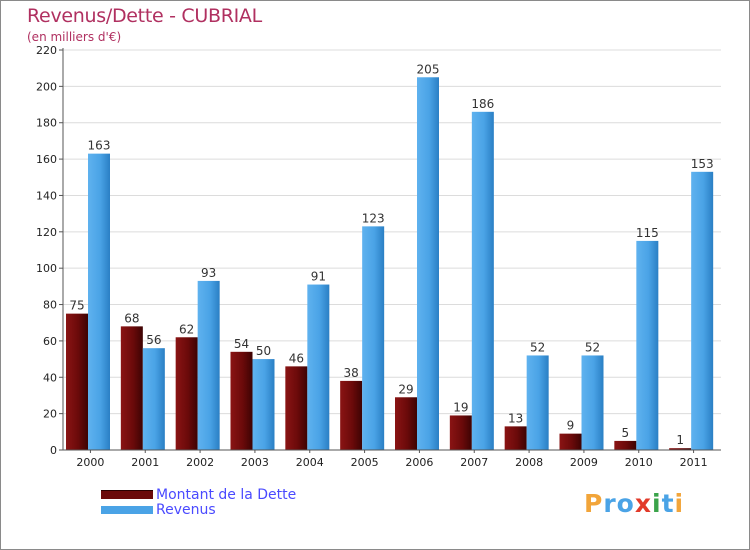  What do you see at coordinates (594, 503) in the screenshot?
I see `logo-letter: P` at bounding box center [594, 503].